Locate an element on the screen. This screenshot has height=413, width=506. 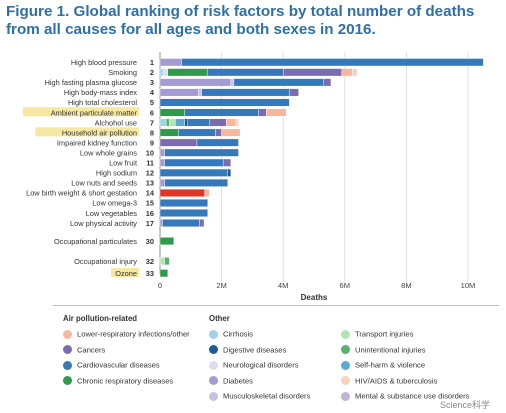
category-label: Ozone is located at coordinates (126, 273).